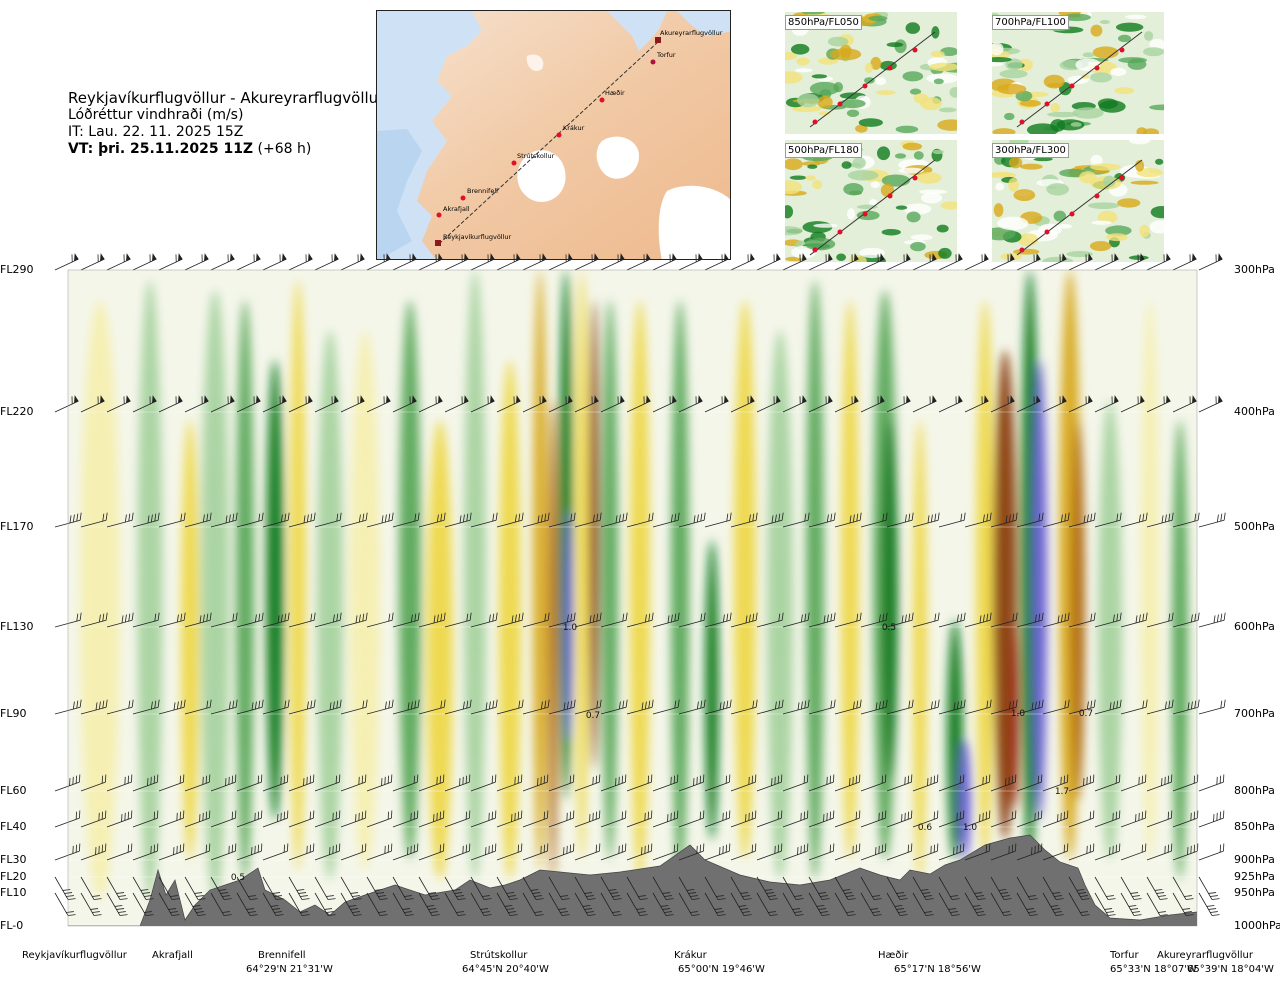 The image size is (1280, 981). I want to click on thumbnail-500-label: 500hPa/FL180, so click(823, 150).